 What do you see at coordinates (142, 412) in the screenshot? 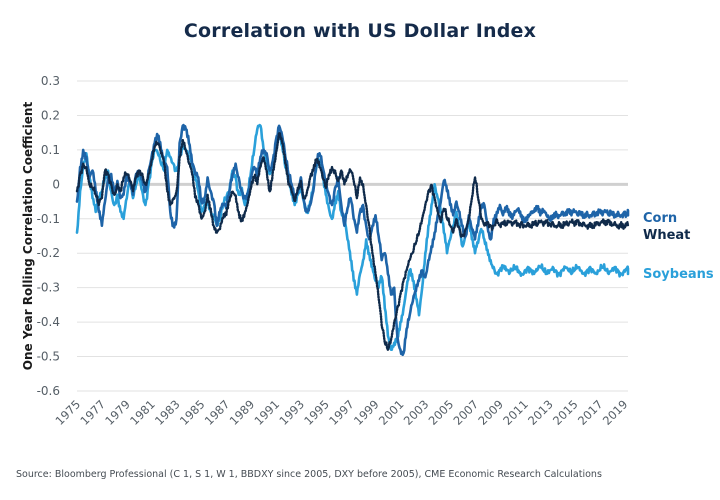
I see `x-tick-label: 1981` at bounding box center [142, 412].